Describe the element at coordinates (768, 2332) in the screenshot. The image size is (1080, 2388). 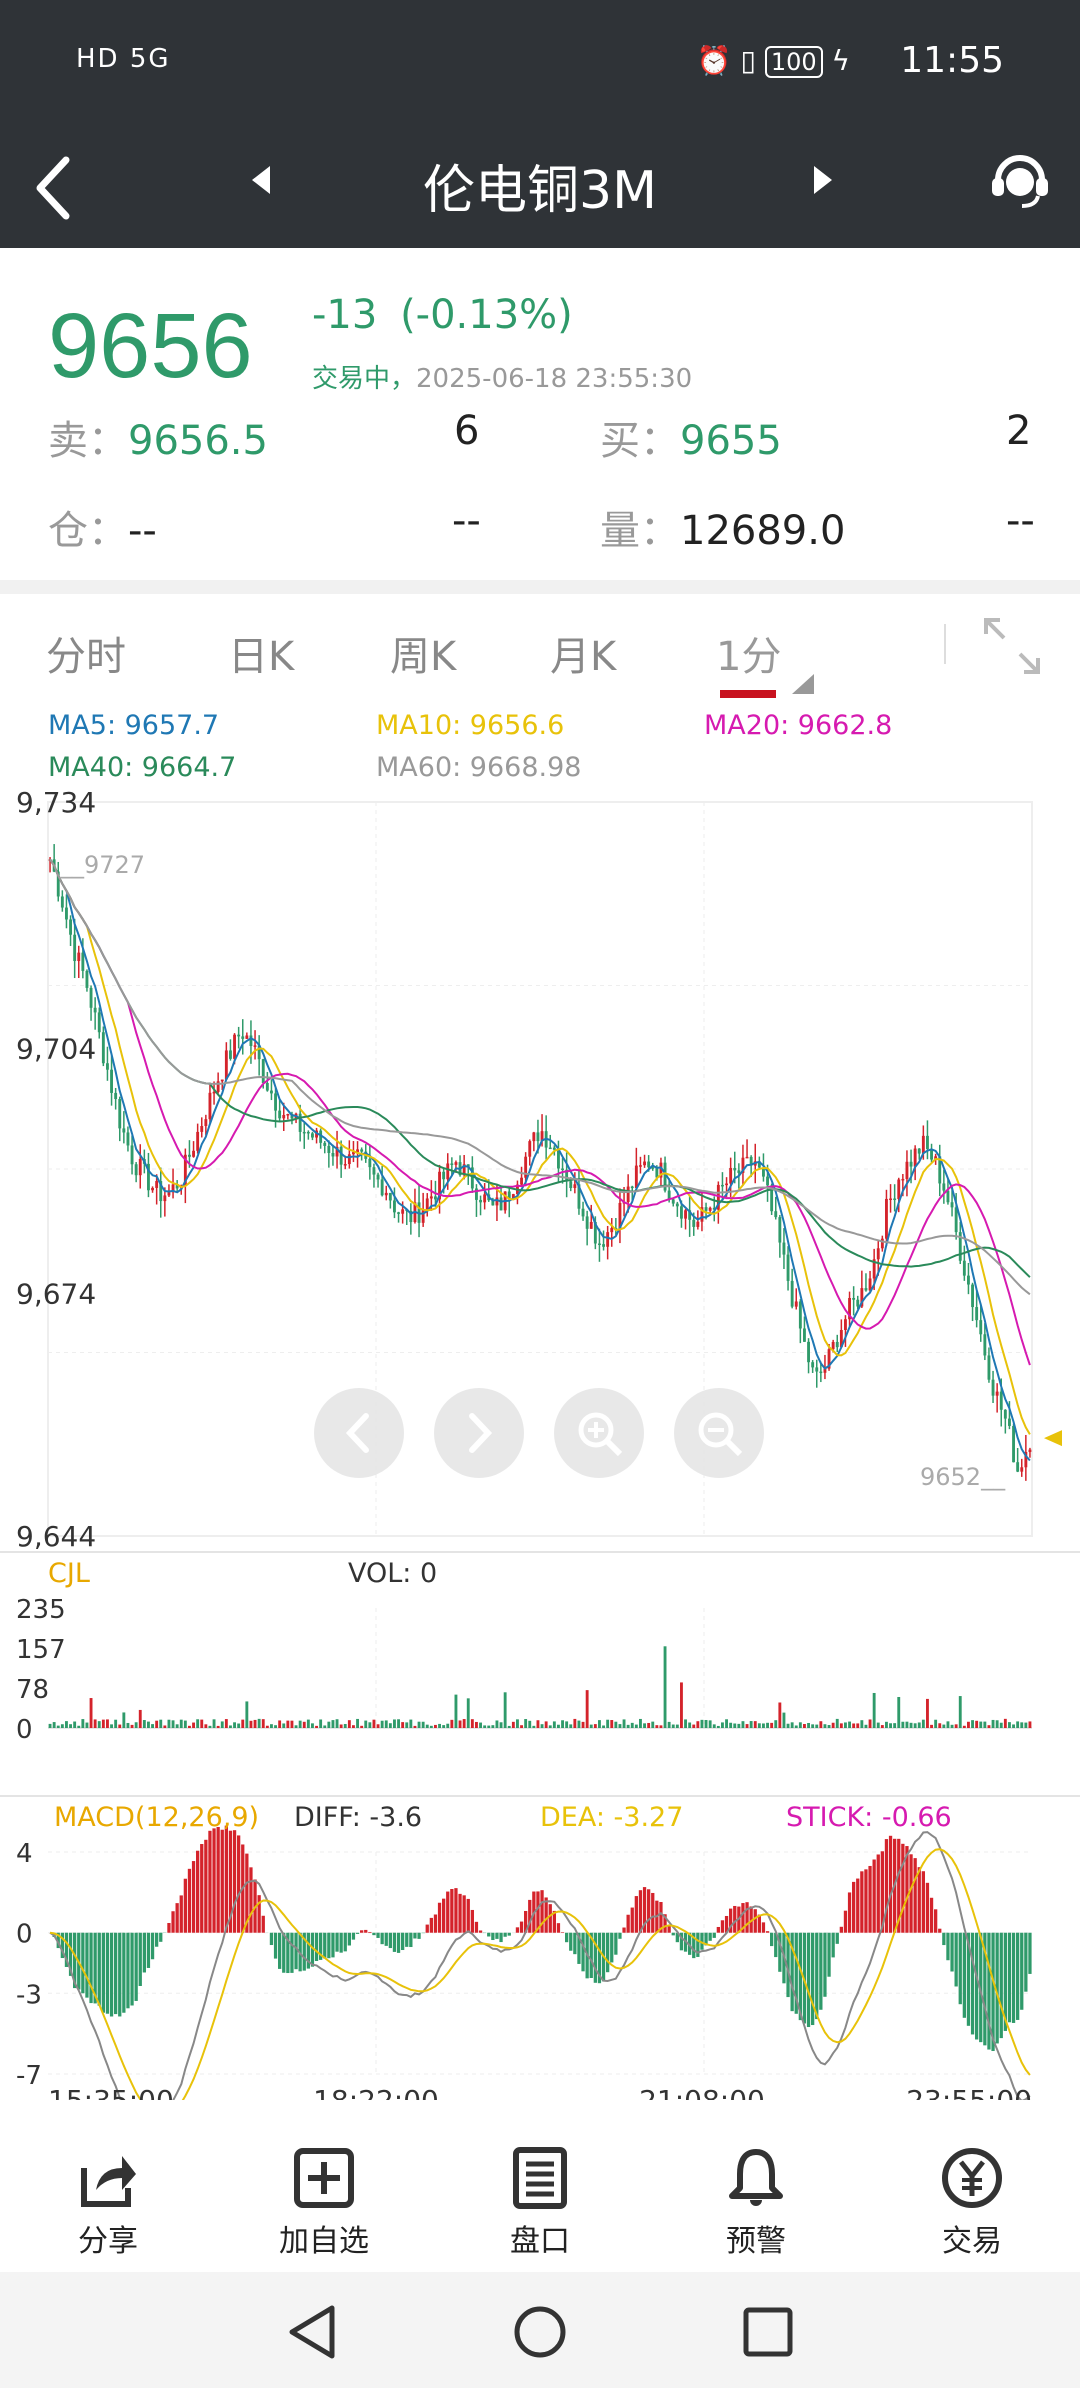
I see `system-recents-icon` at that location.